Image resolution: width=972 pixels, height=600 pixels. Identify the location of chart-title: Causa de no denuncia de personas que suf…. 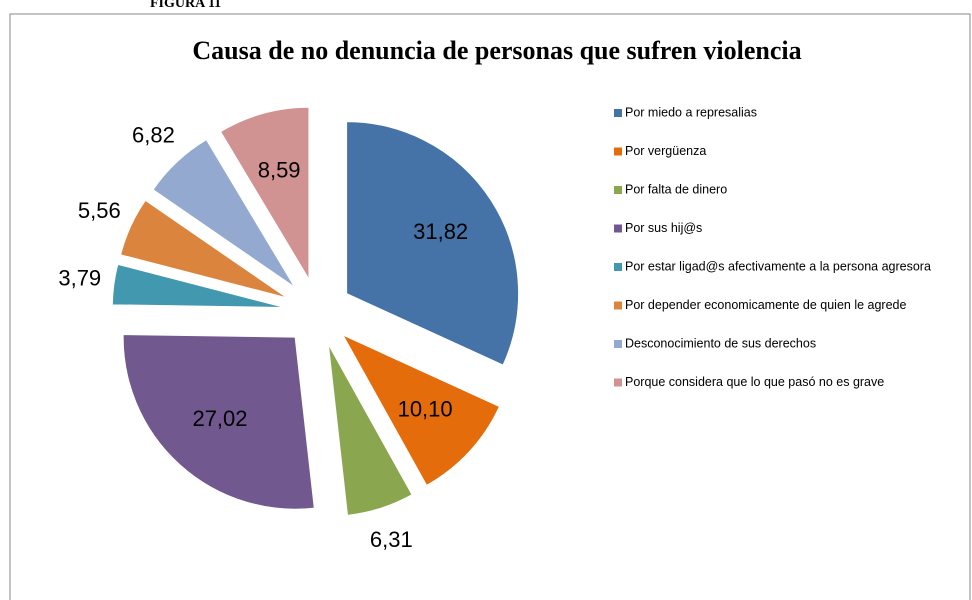
(496, 50).